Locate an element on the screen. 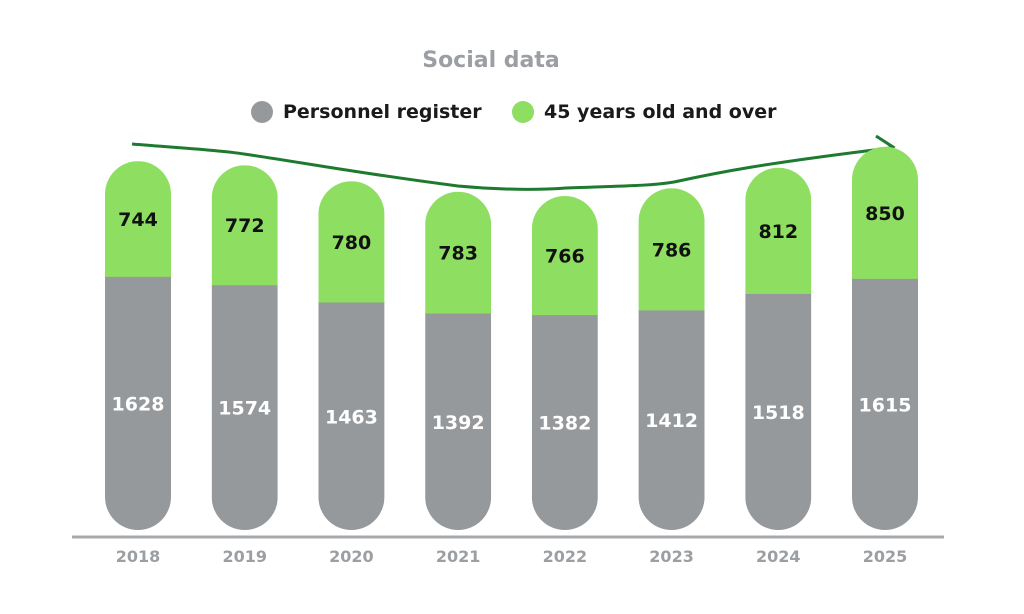  data-label-personnel-register-2019: 1574 is located at coordinates (244, 409).